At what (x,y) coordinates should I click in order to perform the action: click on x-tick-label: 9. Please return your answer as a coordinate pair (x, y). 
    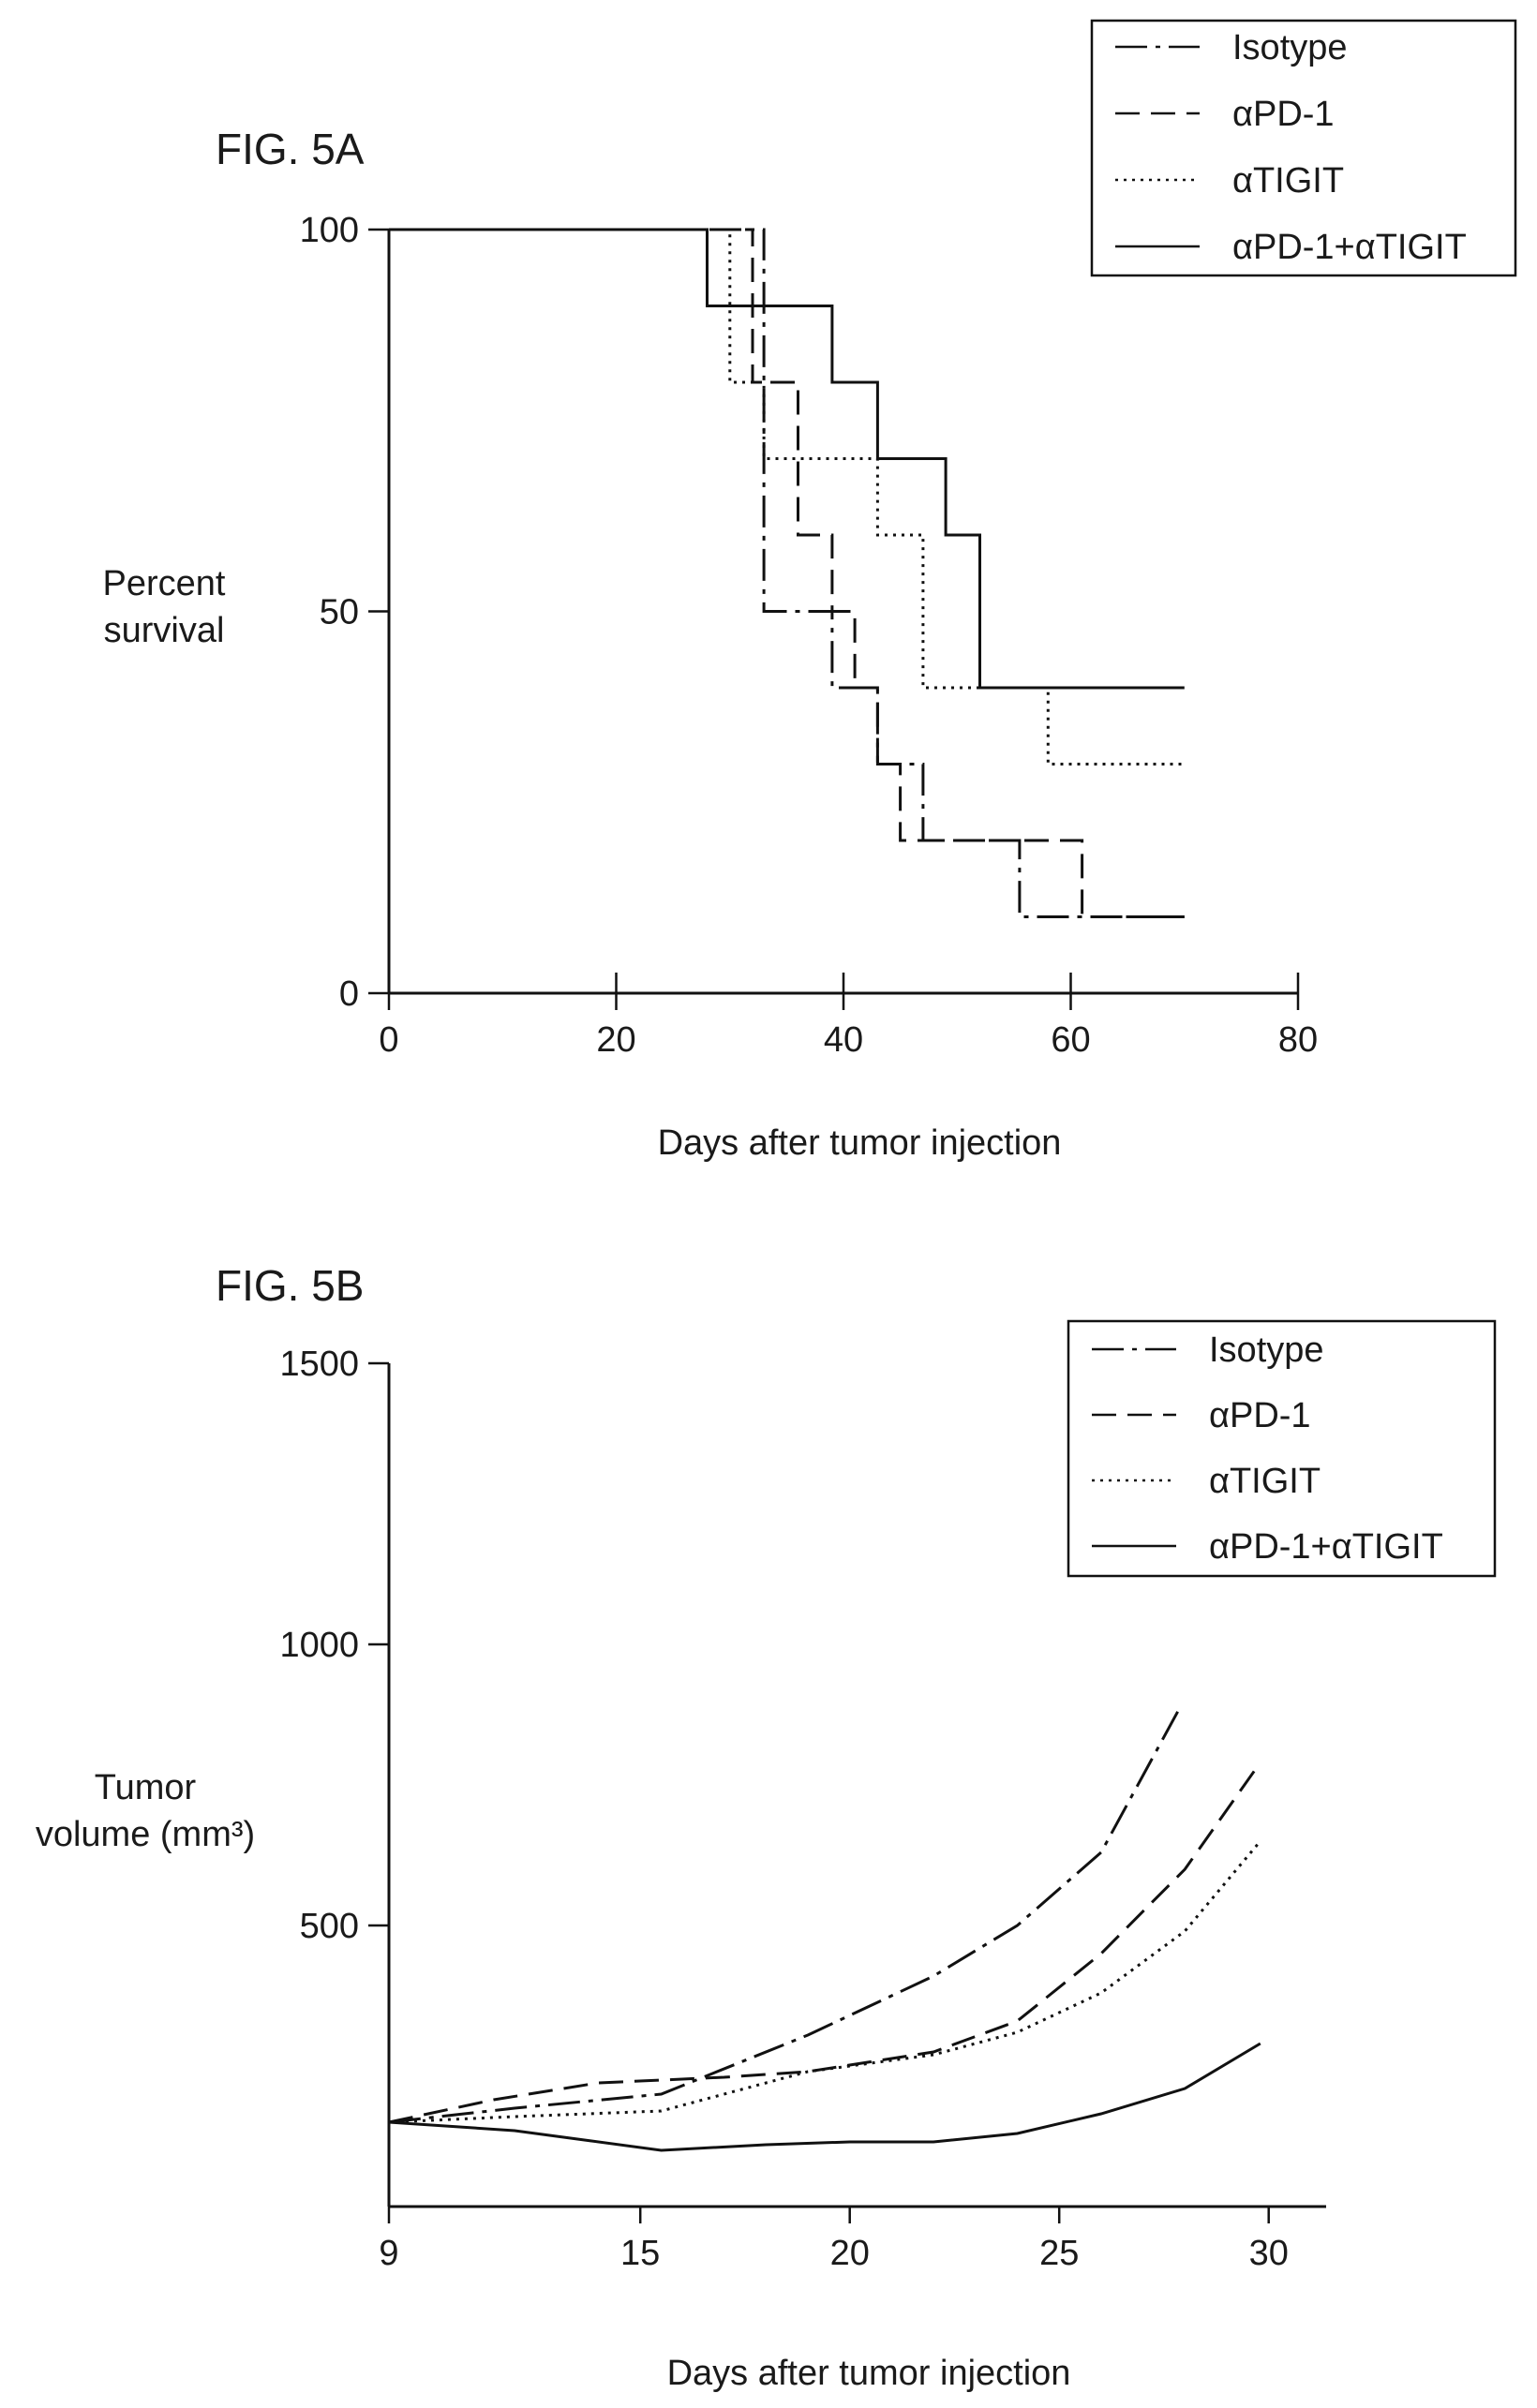
    Looking at the image, I should click on (388, 2253).